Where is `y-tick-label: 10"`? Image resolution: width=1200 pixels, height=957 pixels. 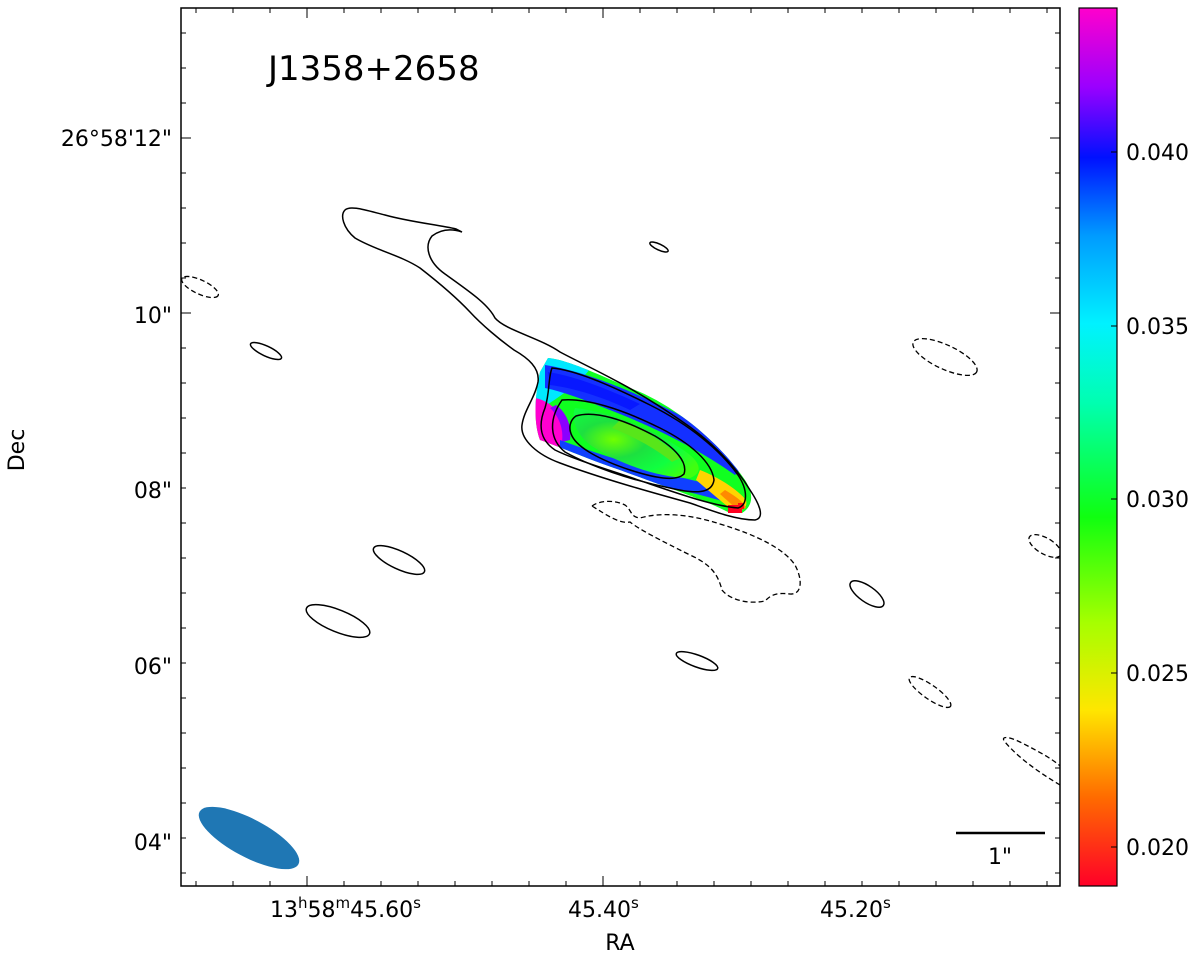 y-tick-label: 10" is located at coordinates (153, 316).